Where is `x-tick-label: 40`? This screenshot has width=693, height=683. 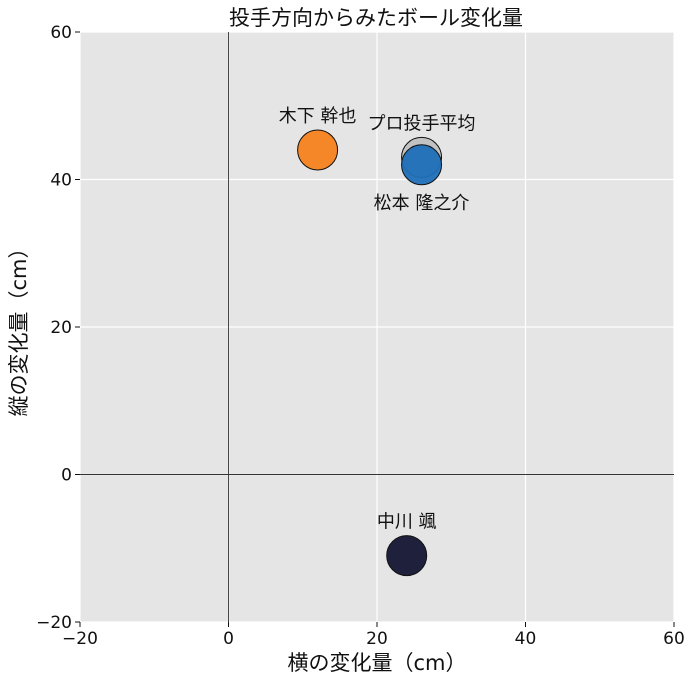 x-tick-label: 40 is located at coordinates (526, 639).